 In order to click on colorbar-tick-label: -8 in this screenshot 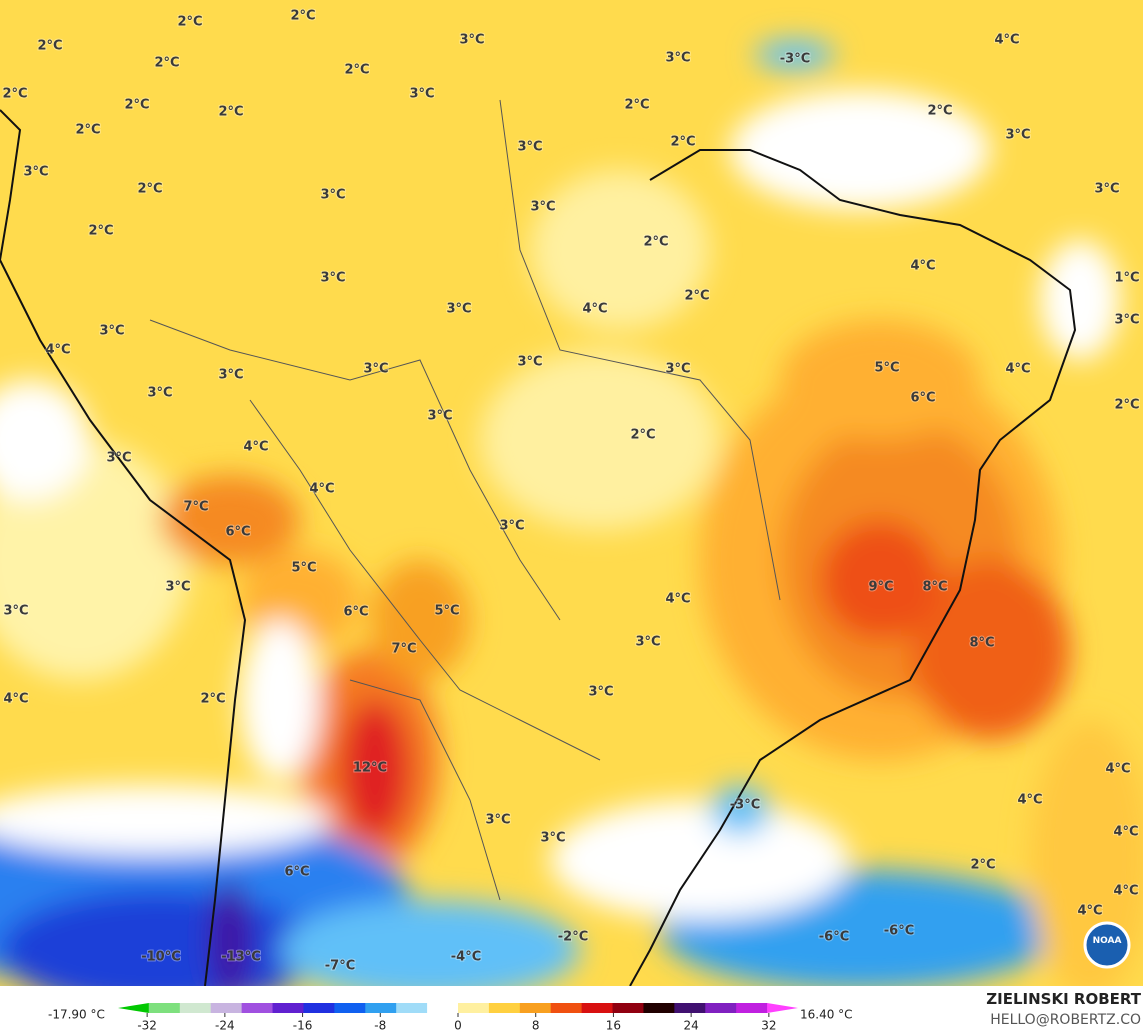, I will do `click(380, 1026)`.